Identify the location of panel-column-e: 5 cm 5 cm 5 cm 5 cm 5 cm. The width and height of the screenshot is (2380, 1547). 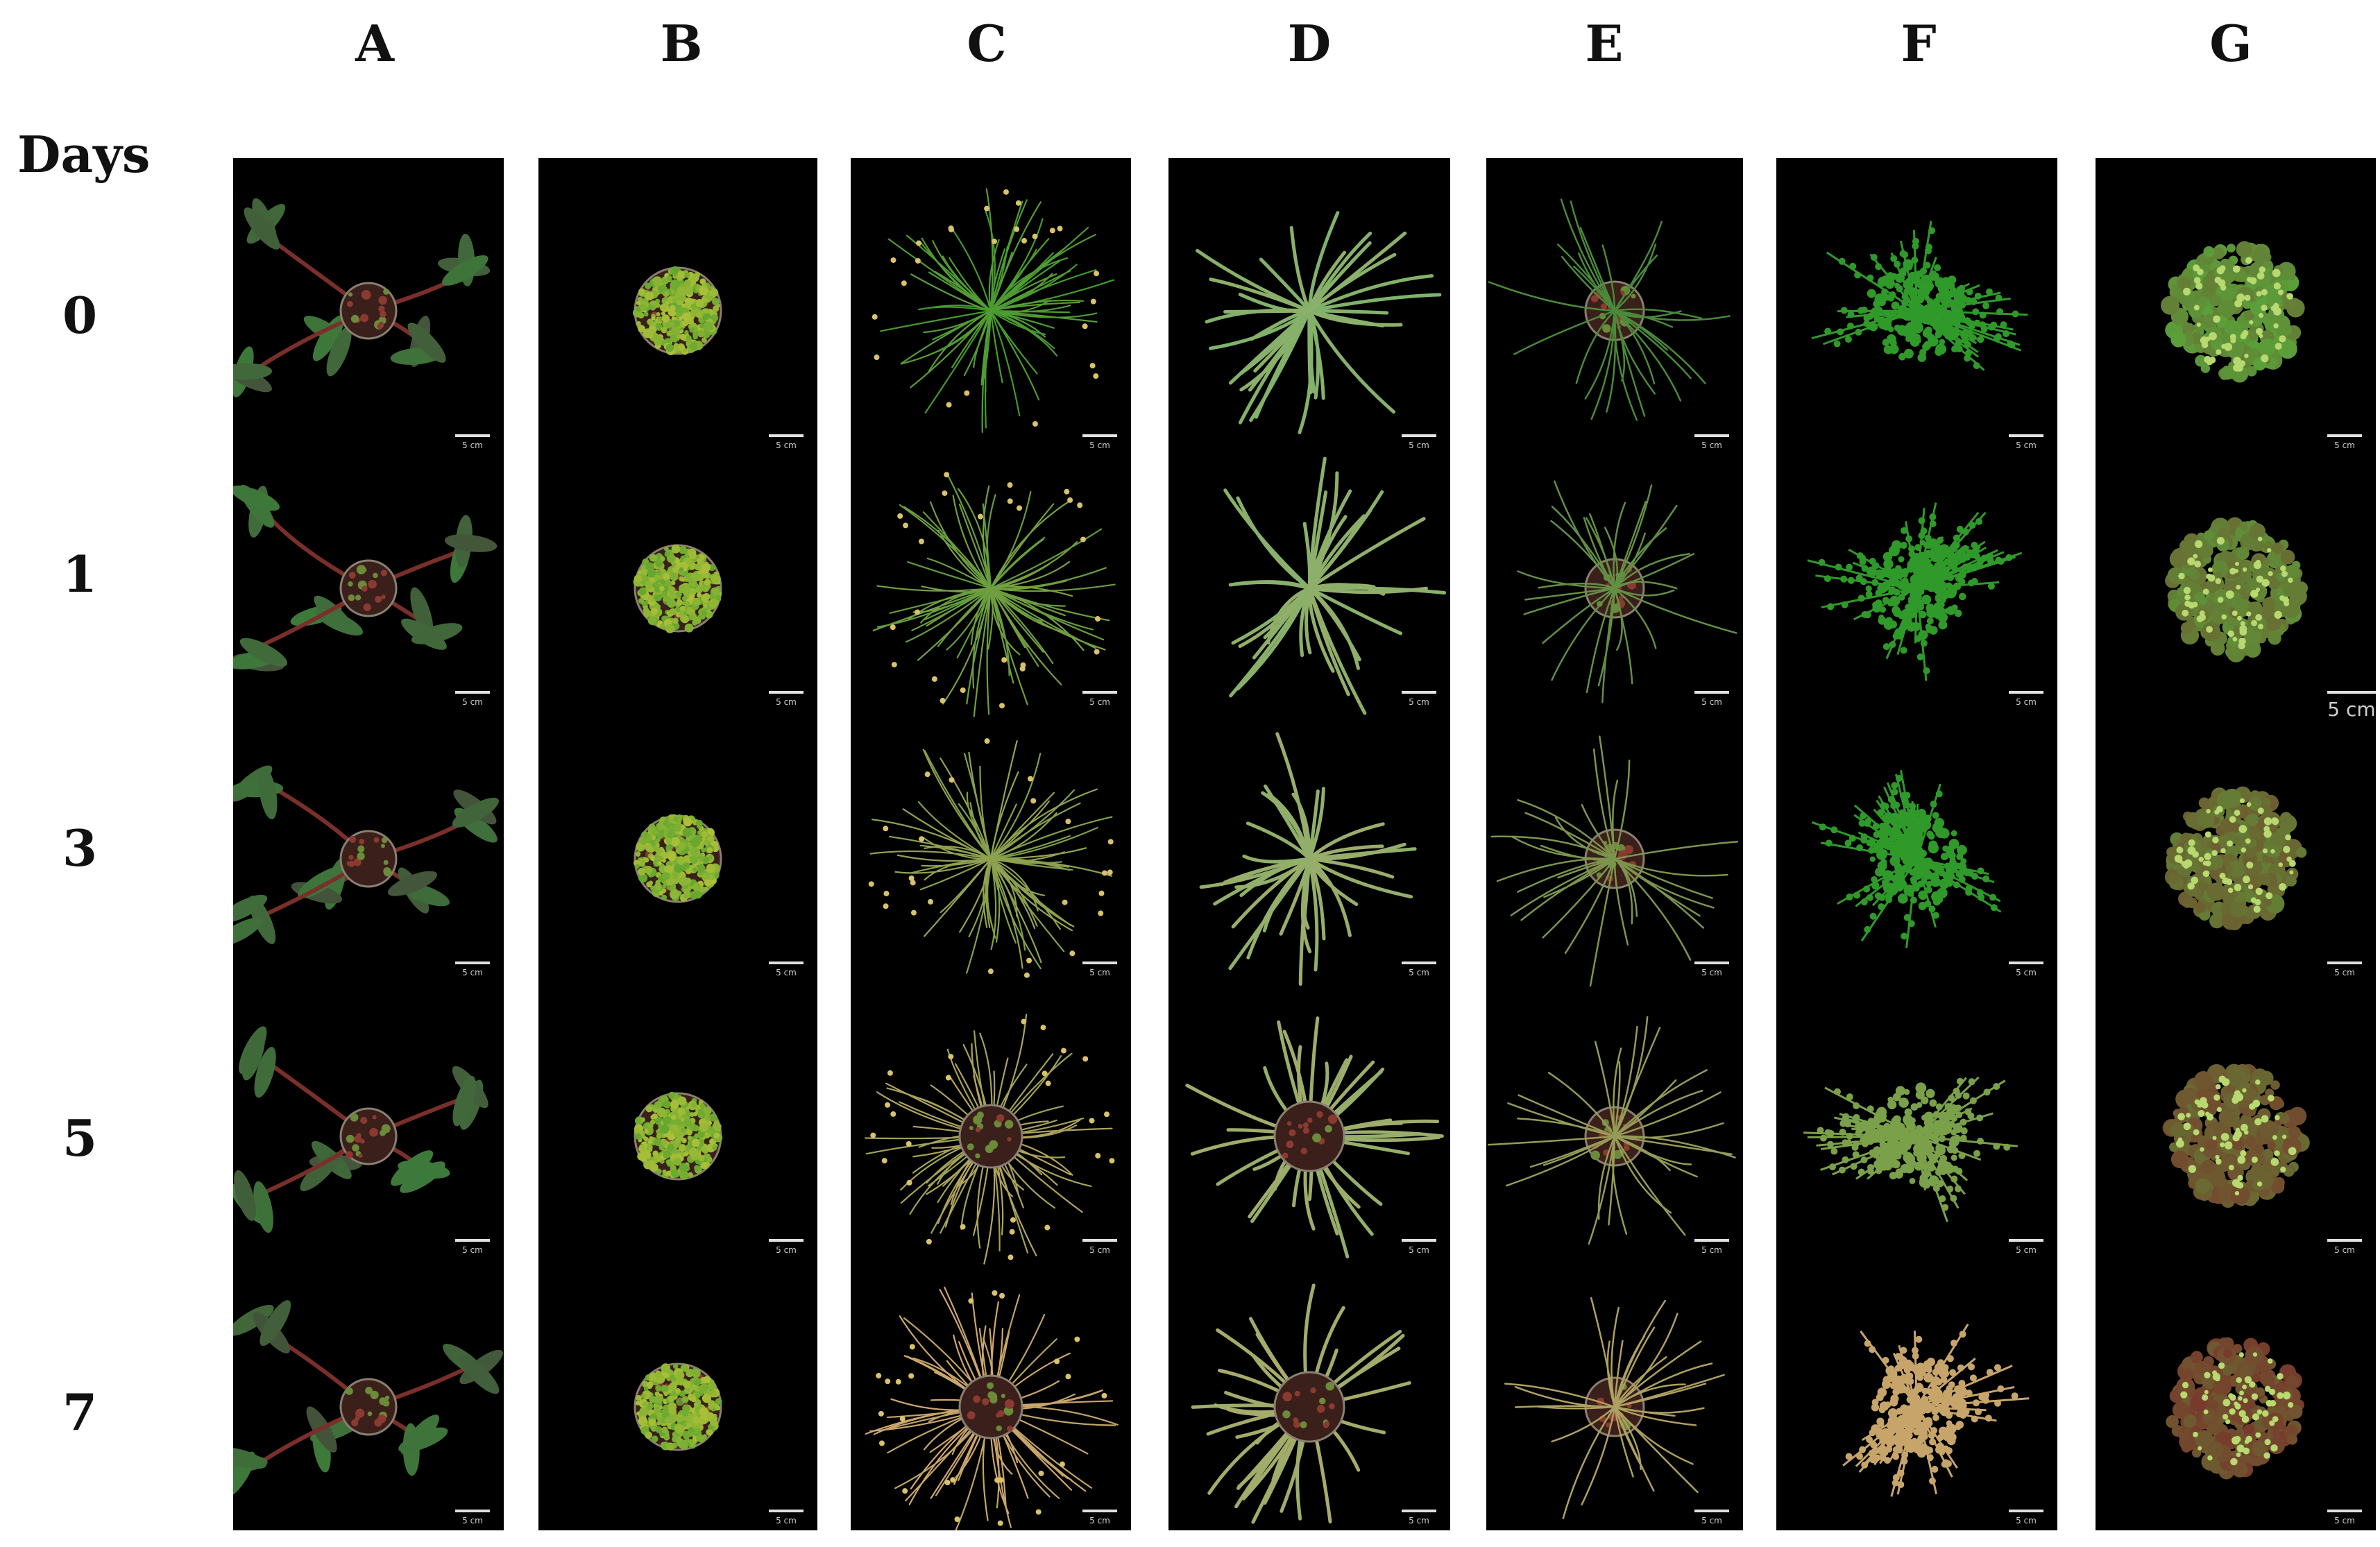
(1614, 844).